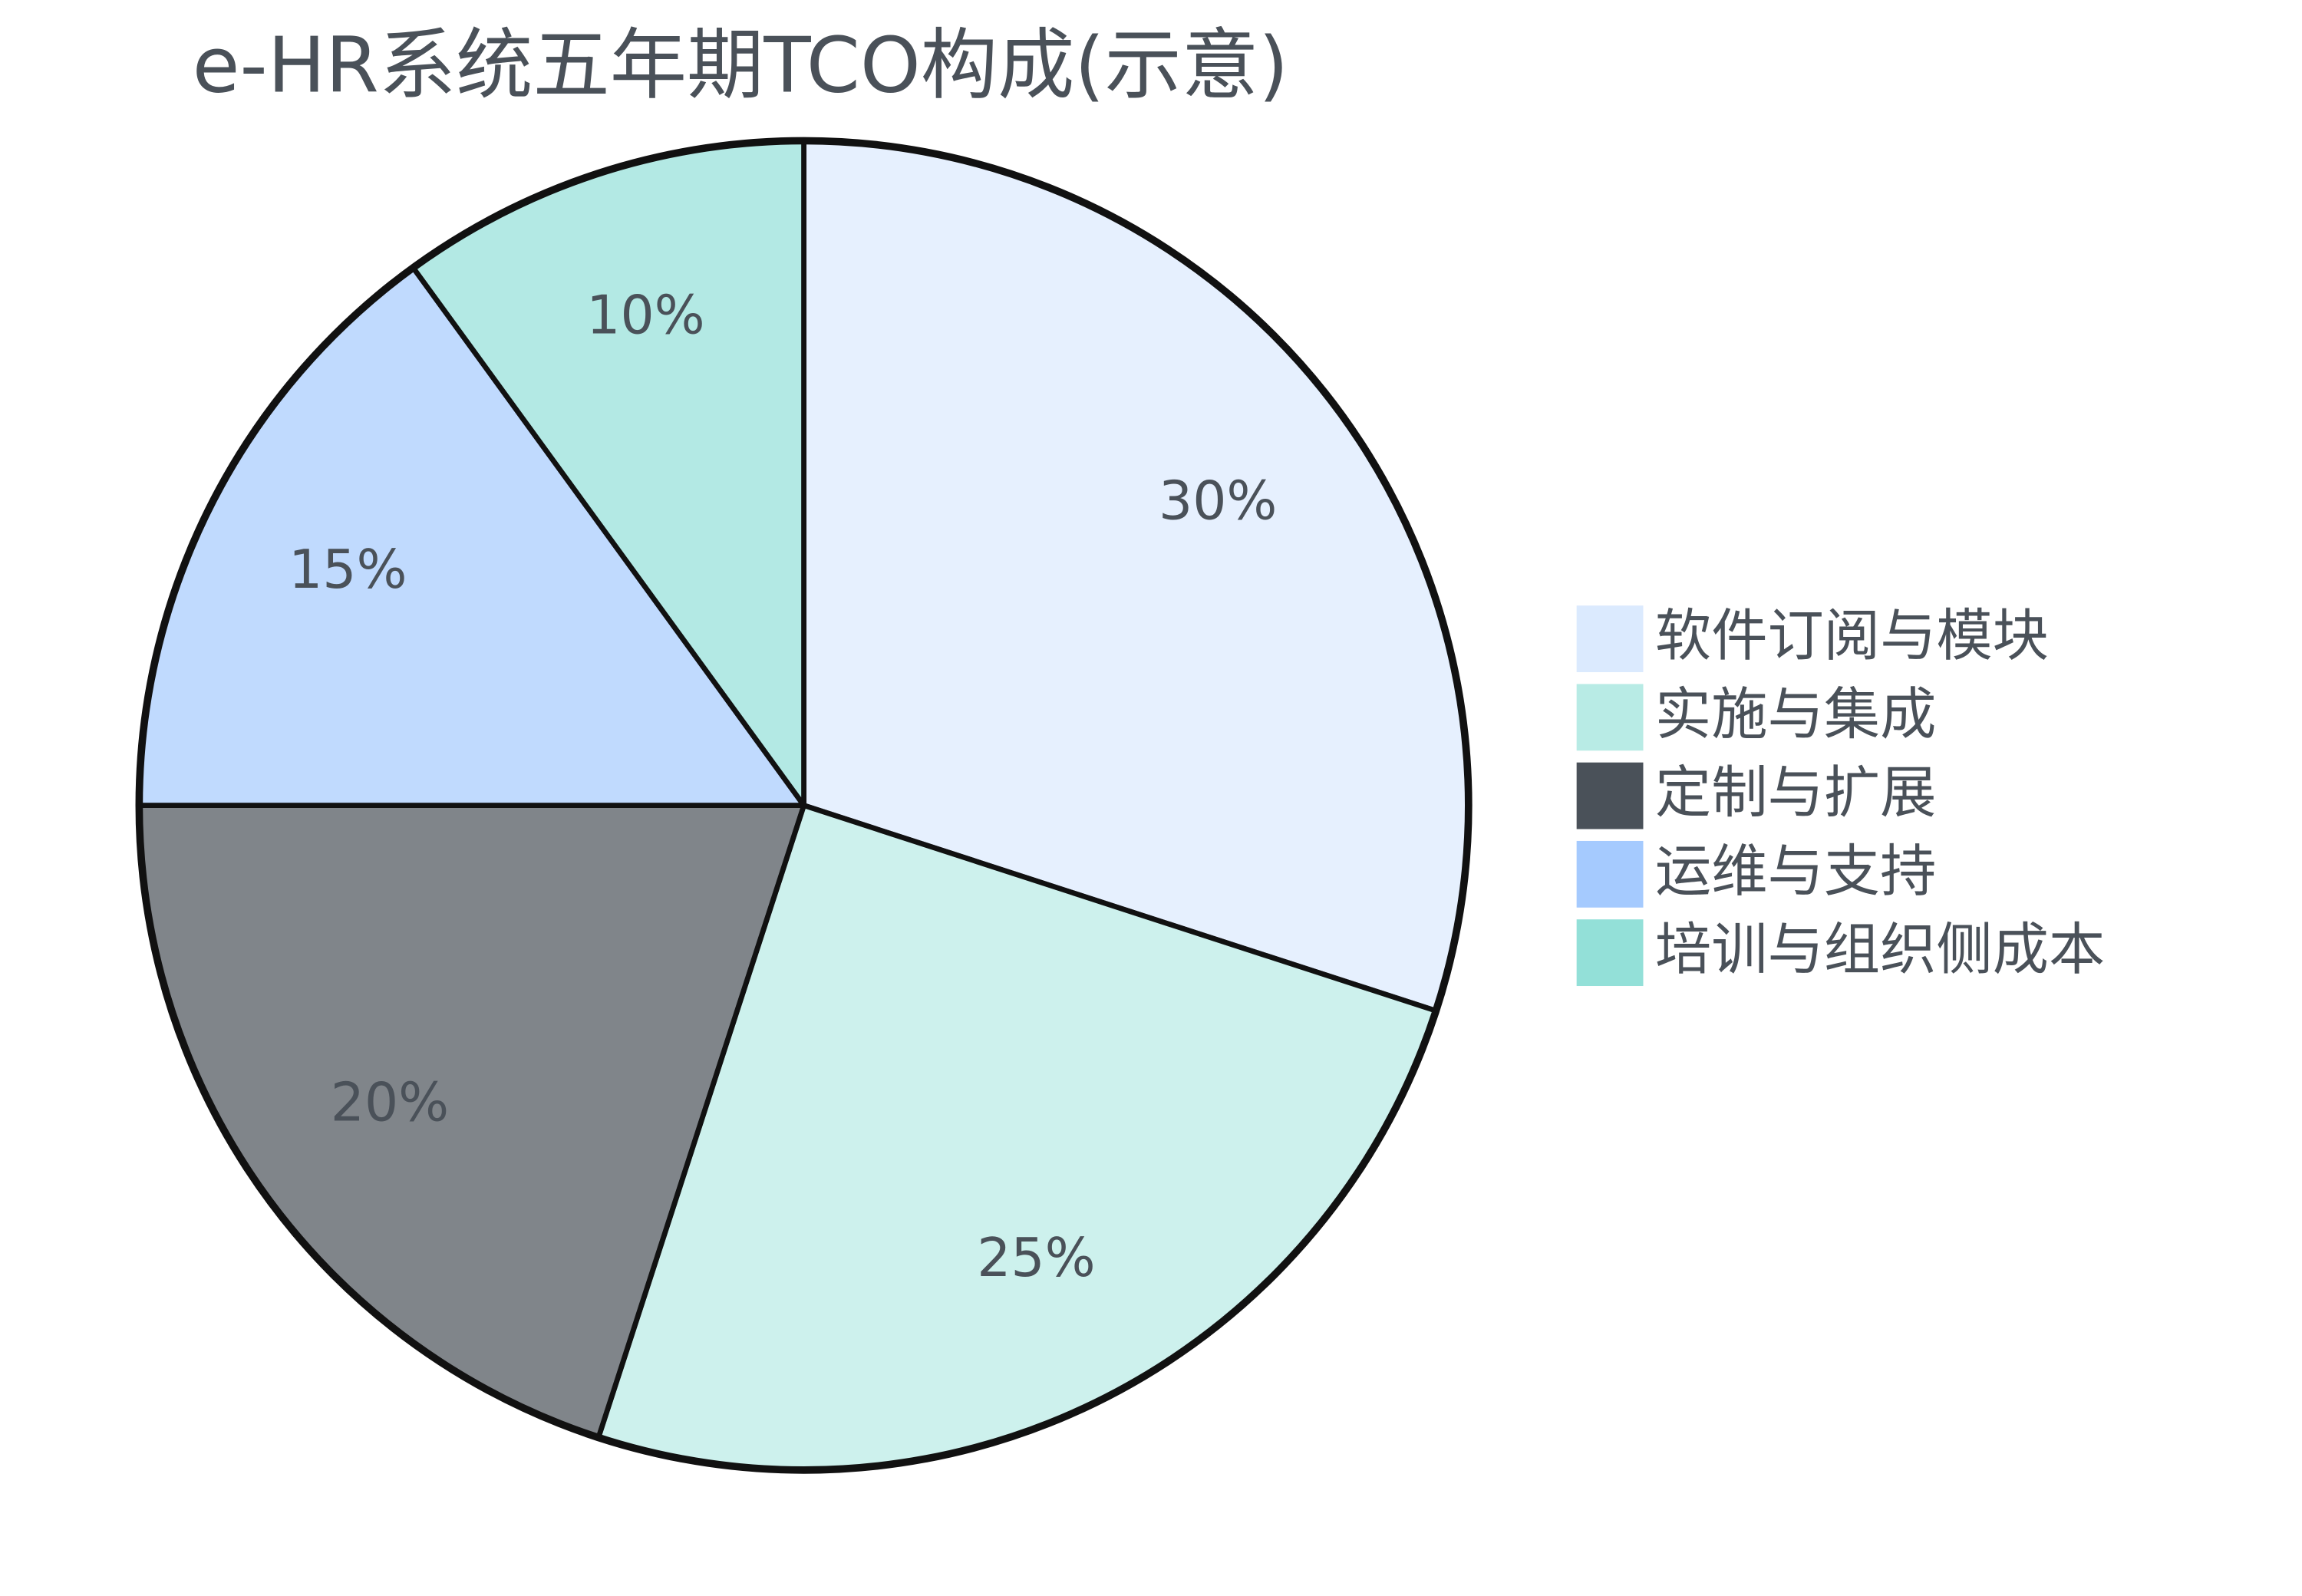 The height and width of the screenshot is (1596, 2302). What do you see at coordinates (1795, 871) in the screenshot?
I see `legend-label: 运维与支持` at bounding box center [1795, 871].